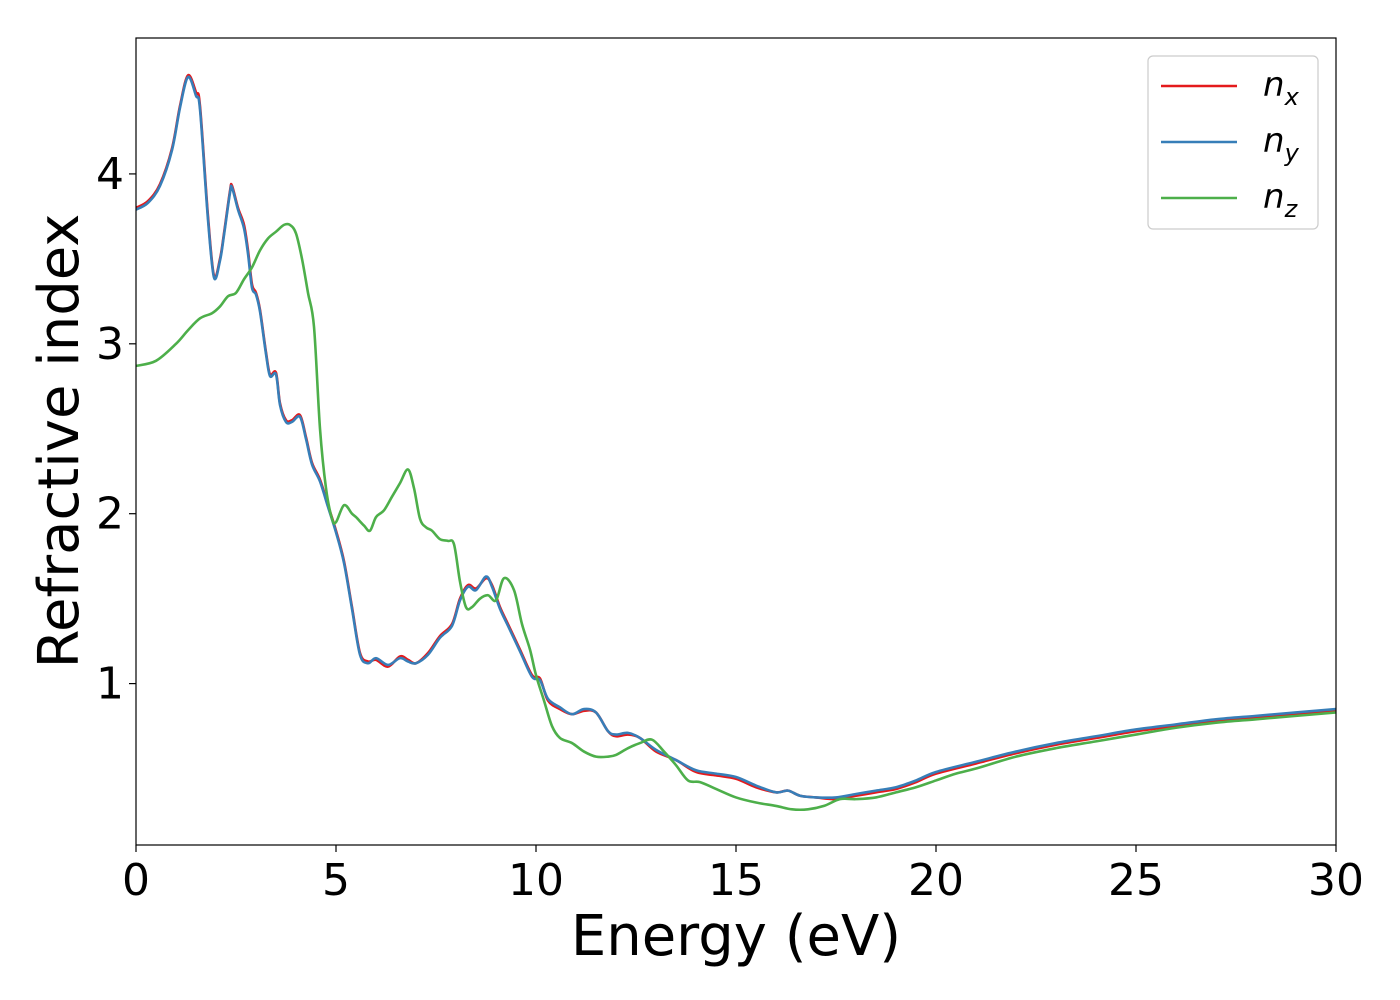 This screenshot has width=1400, height=1000. I want to click on x-tick-label: 15, so click(736, 880).